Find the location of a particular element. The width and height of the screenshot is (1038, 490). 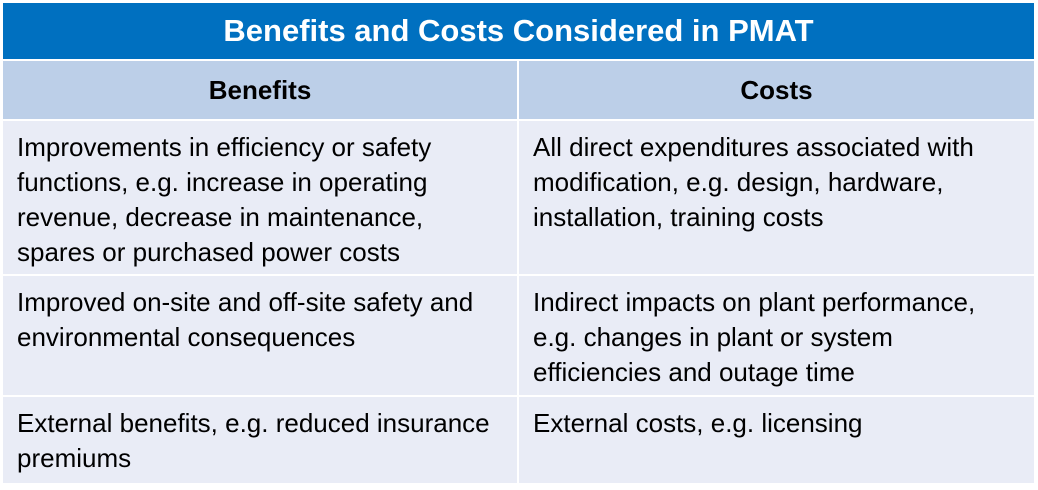

table-title: Benefits and Costs Considered in PMAT is located at coordinates (518, 32).